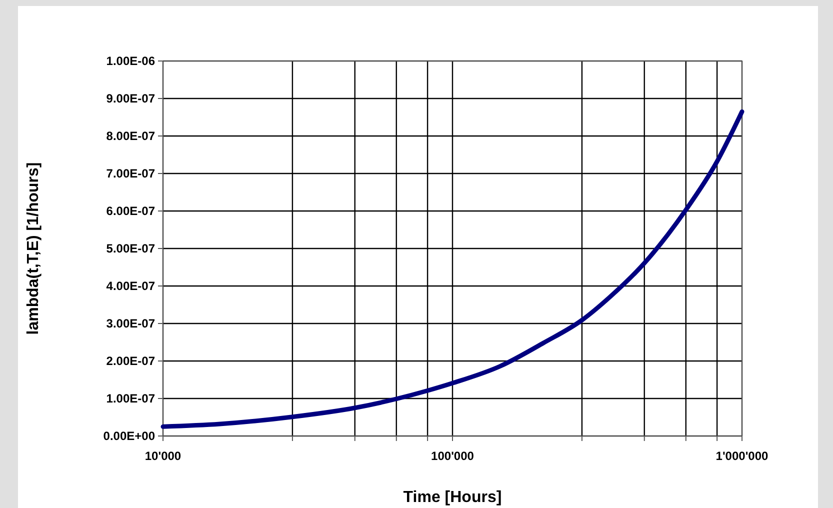 This screenshot has width=833, height=508. Describe the element at coordinates (131, 323) in the screenshot. I see `y-tick-label: 3.00E-07` at that location.